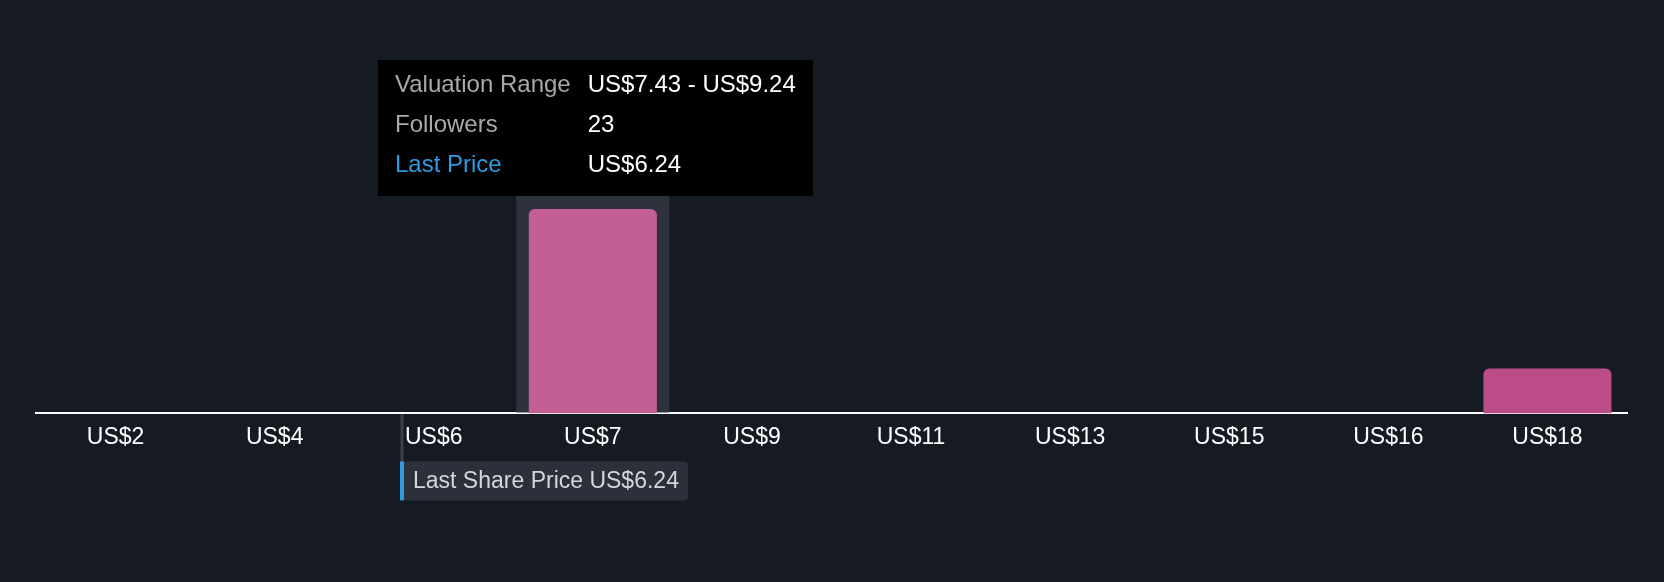 This screenshot has width=1664, height=582. I want to click on x-tick-label: US$6, so click(433, 435).